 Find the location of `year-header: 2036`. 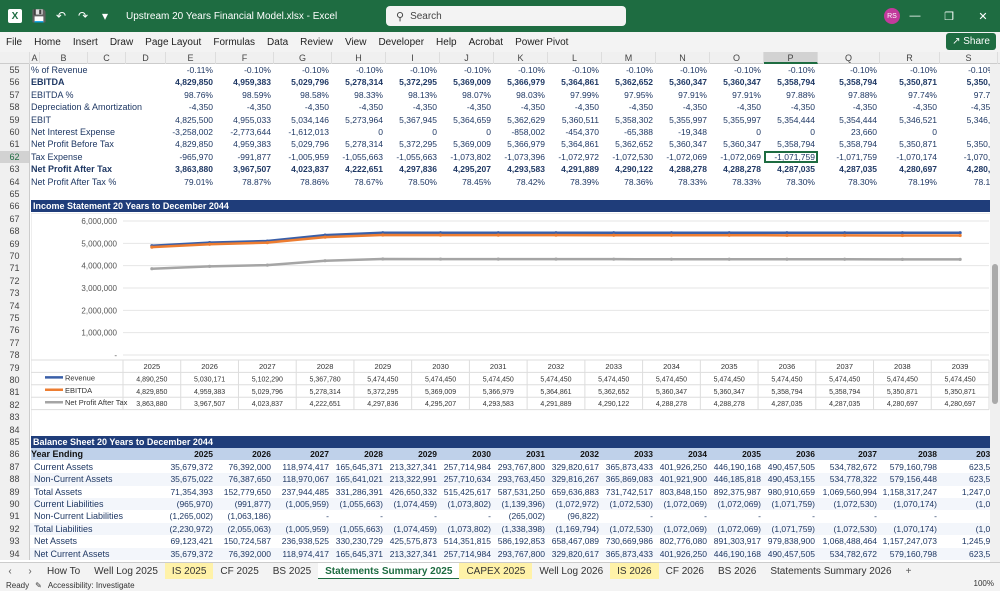

year-header: 2036 is located at coordinates (805, 454).